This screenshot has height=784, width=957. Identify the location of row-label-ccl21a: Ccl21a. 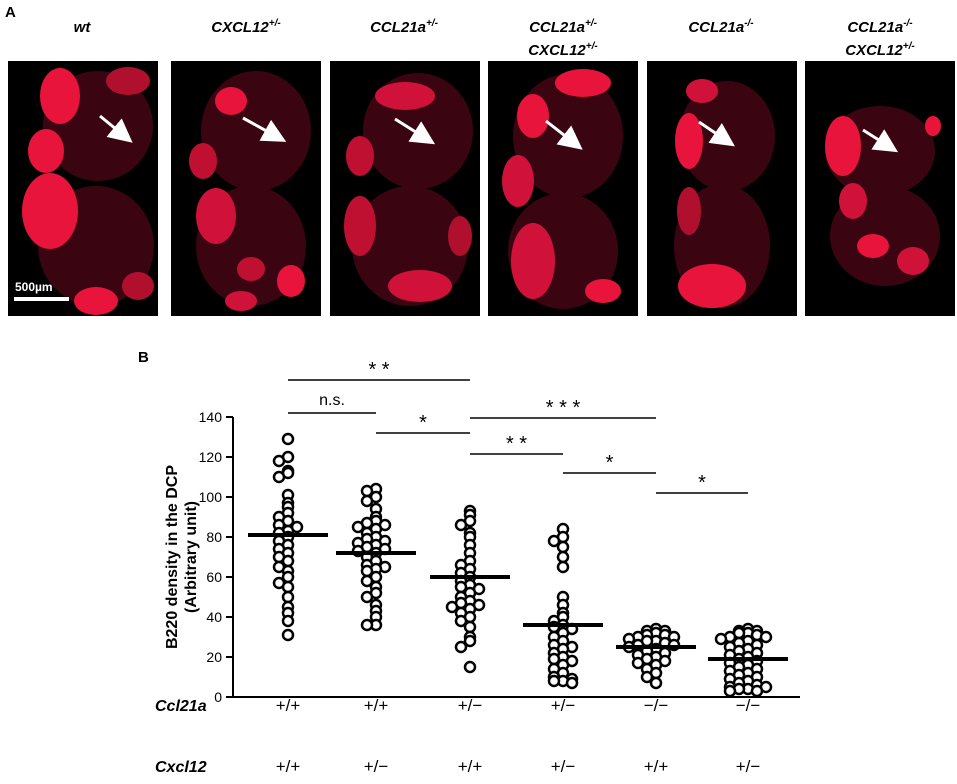
(181, 706).